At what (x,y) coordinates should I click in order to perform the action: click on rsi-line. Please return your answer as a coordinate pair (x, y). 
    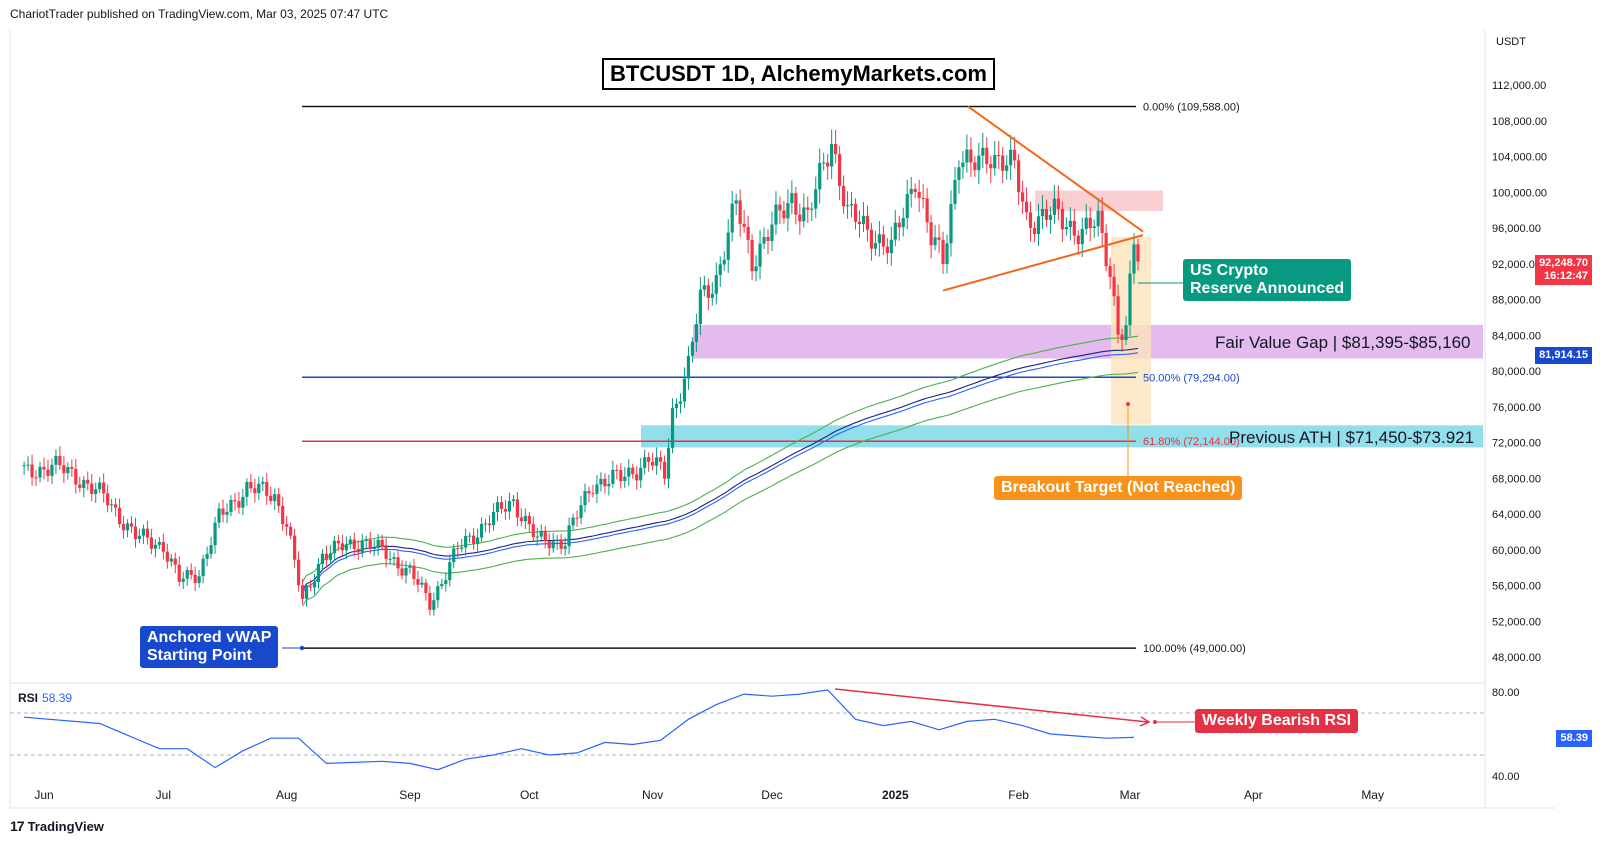
    Looking at the image, I should click on (579, 730).